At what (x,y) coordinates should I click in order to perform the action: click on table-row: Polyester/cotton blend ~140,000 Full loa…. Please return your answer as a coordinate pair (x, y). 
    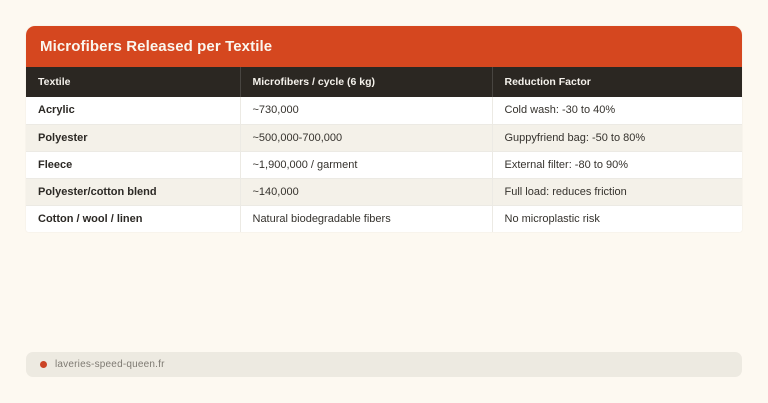
    Looking at the image, I should click on (384, 192).